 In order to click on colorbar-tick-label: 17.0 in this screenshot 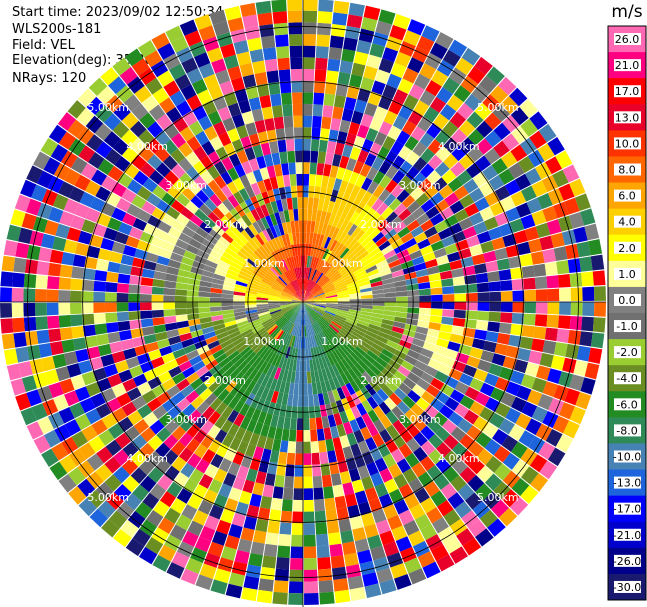, I will do `click(627, 91)`.